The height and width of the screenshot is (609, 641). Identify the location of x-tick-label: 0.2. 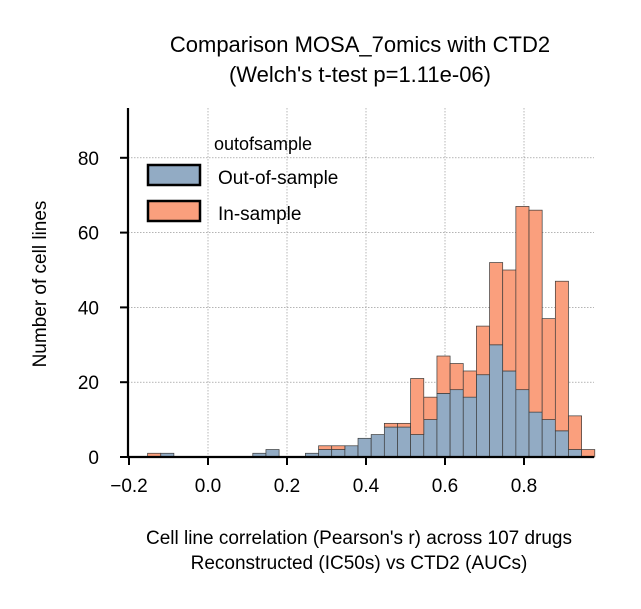
(287, 486).